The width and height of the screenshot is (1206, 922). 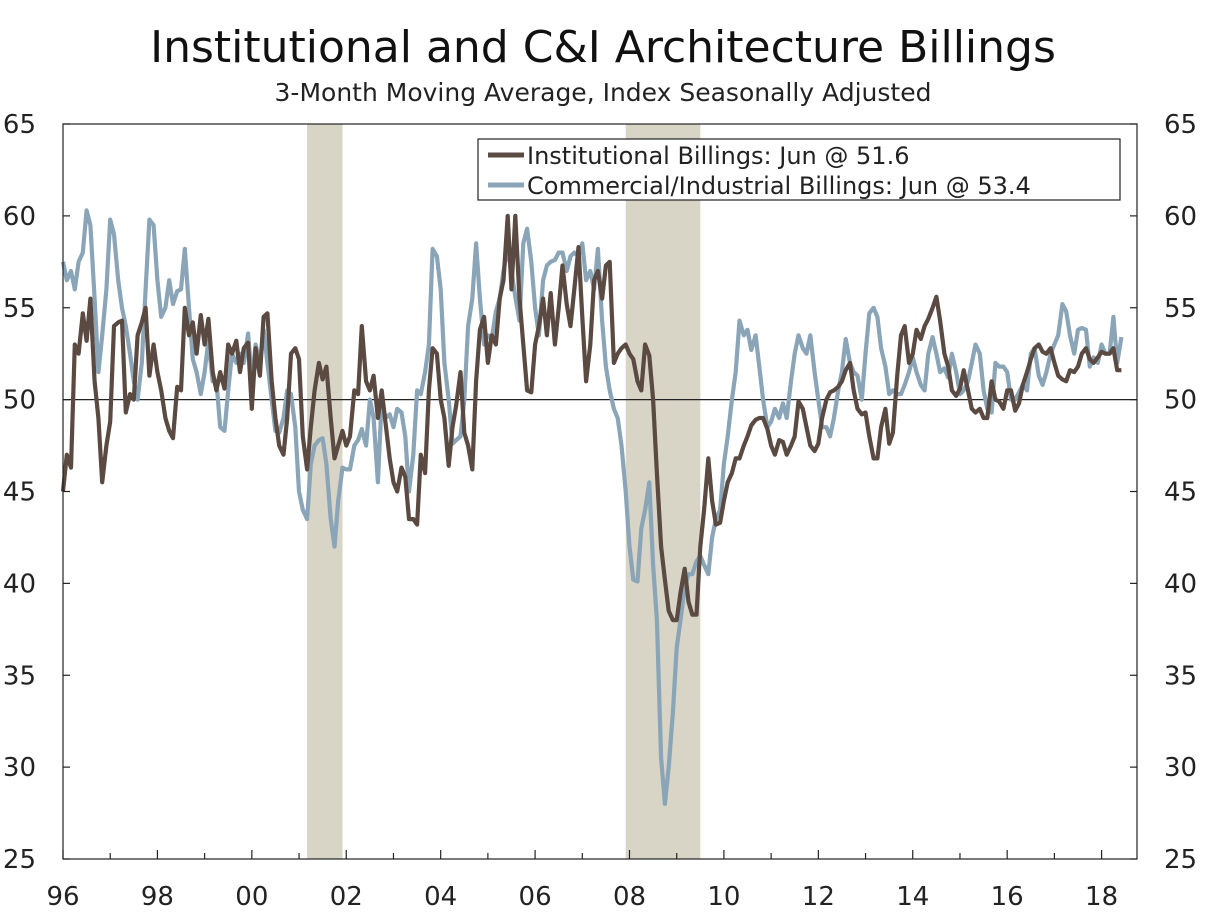 What do you see at coordinates (629, 897) in the screenshot?
I see `x-tick-label: 08` at bounding box center [629, 897].